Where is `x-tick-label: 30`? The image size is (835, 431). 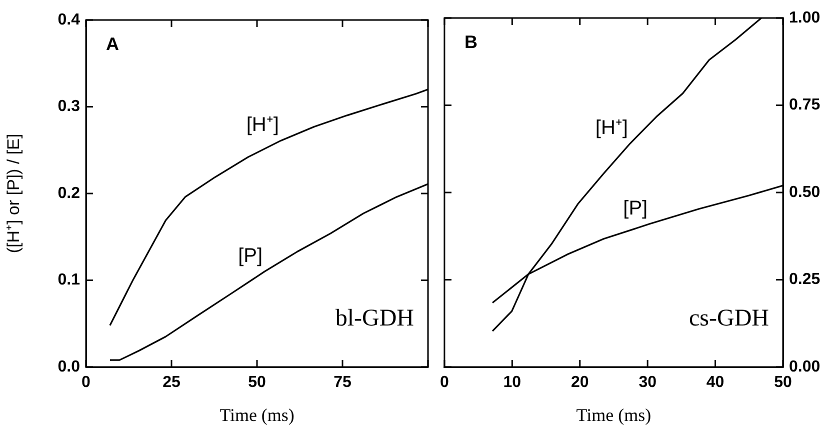
x-tick-label: 30 is located at coordinates (647, 383).